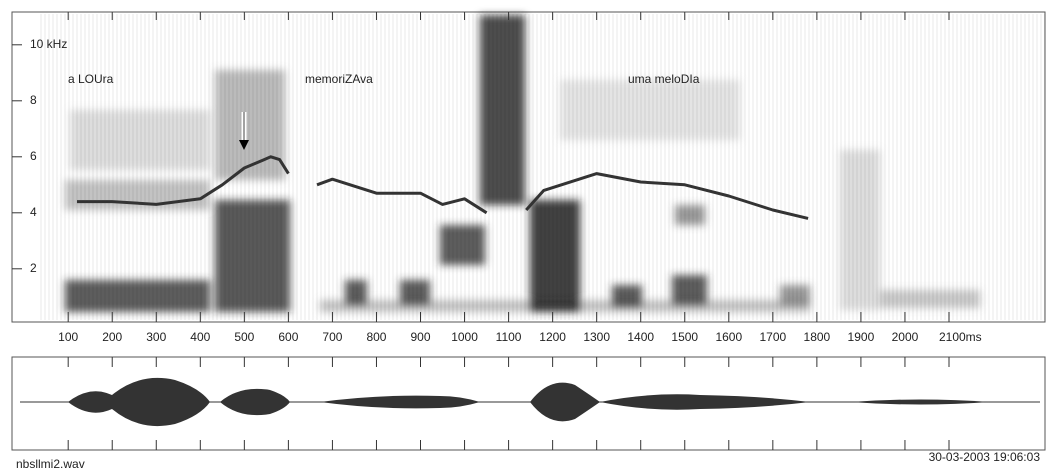  Describe the element at coordinates (68, 337) in the screenshot. I see `x-tick-label: 100` at that location.